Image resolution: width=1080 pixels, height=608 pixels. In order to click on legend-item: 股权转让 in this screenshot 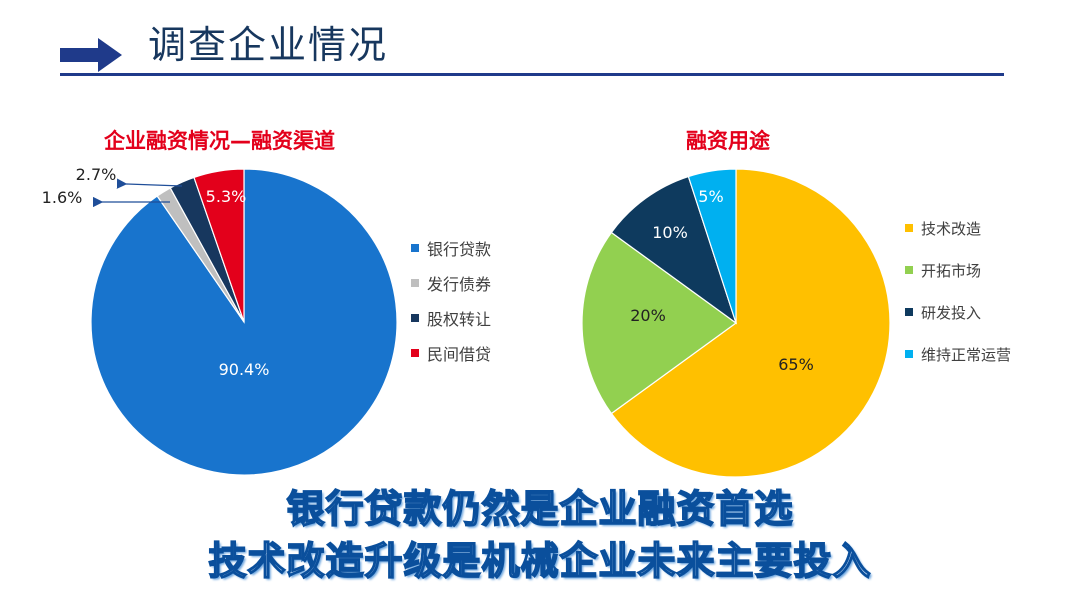, I will do `click(451, 317)`.